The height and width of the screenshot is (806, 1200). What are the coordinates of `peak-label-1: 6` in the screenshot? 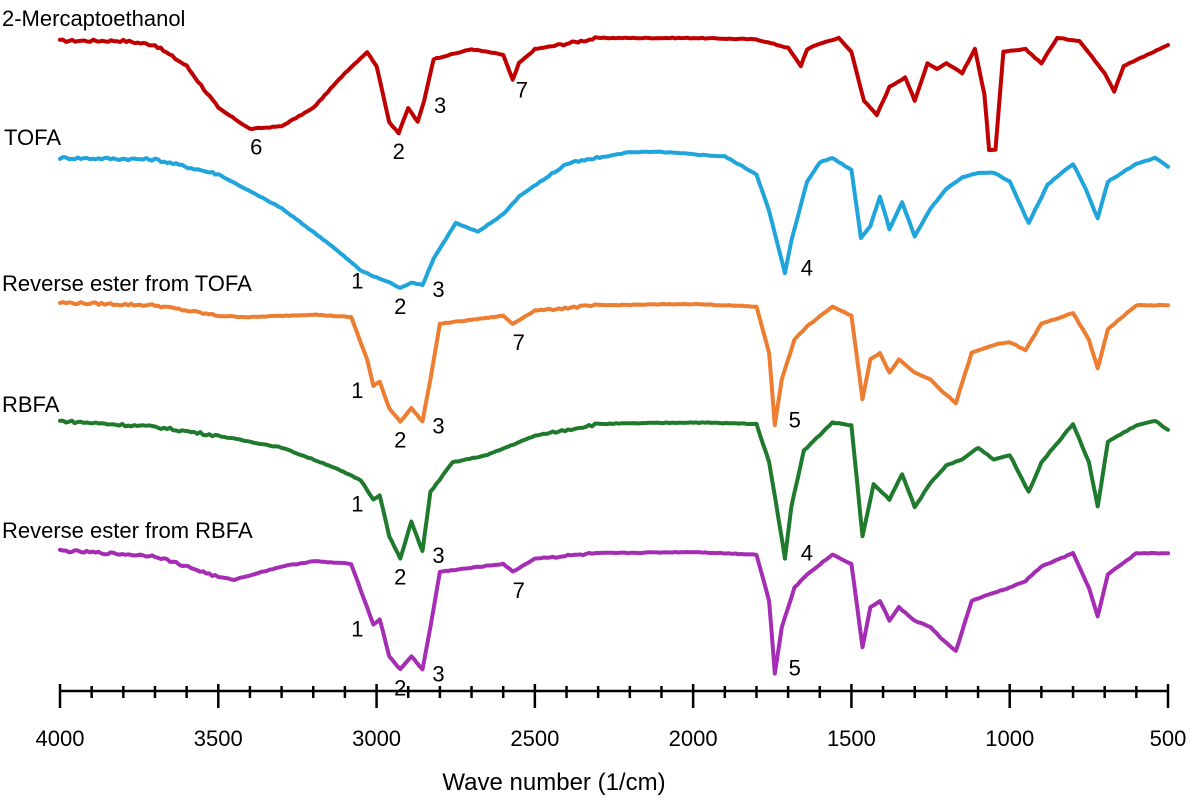 It's located at (256, 146).